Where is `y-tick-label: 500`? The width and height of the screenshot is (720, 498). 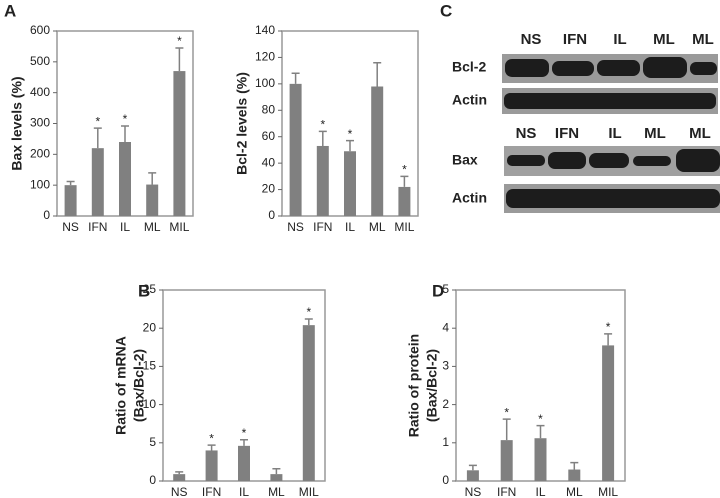
y-tick-label: 500 is located at coordinates (40, 61).